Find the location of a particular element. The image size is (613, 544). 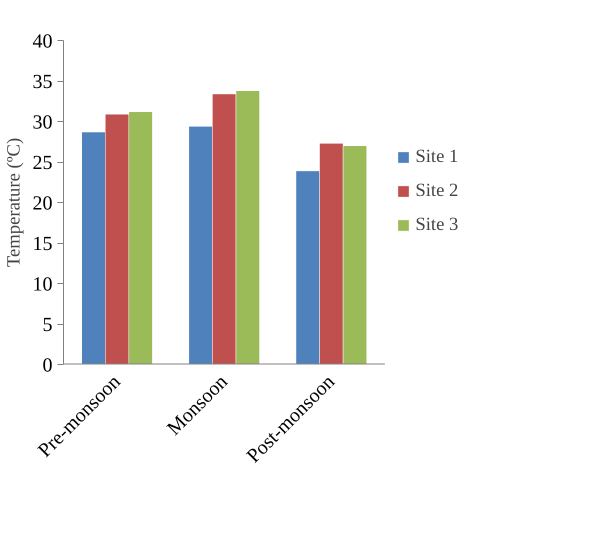

y-tick-label: 15 is located at coordinates (42, 244).